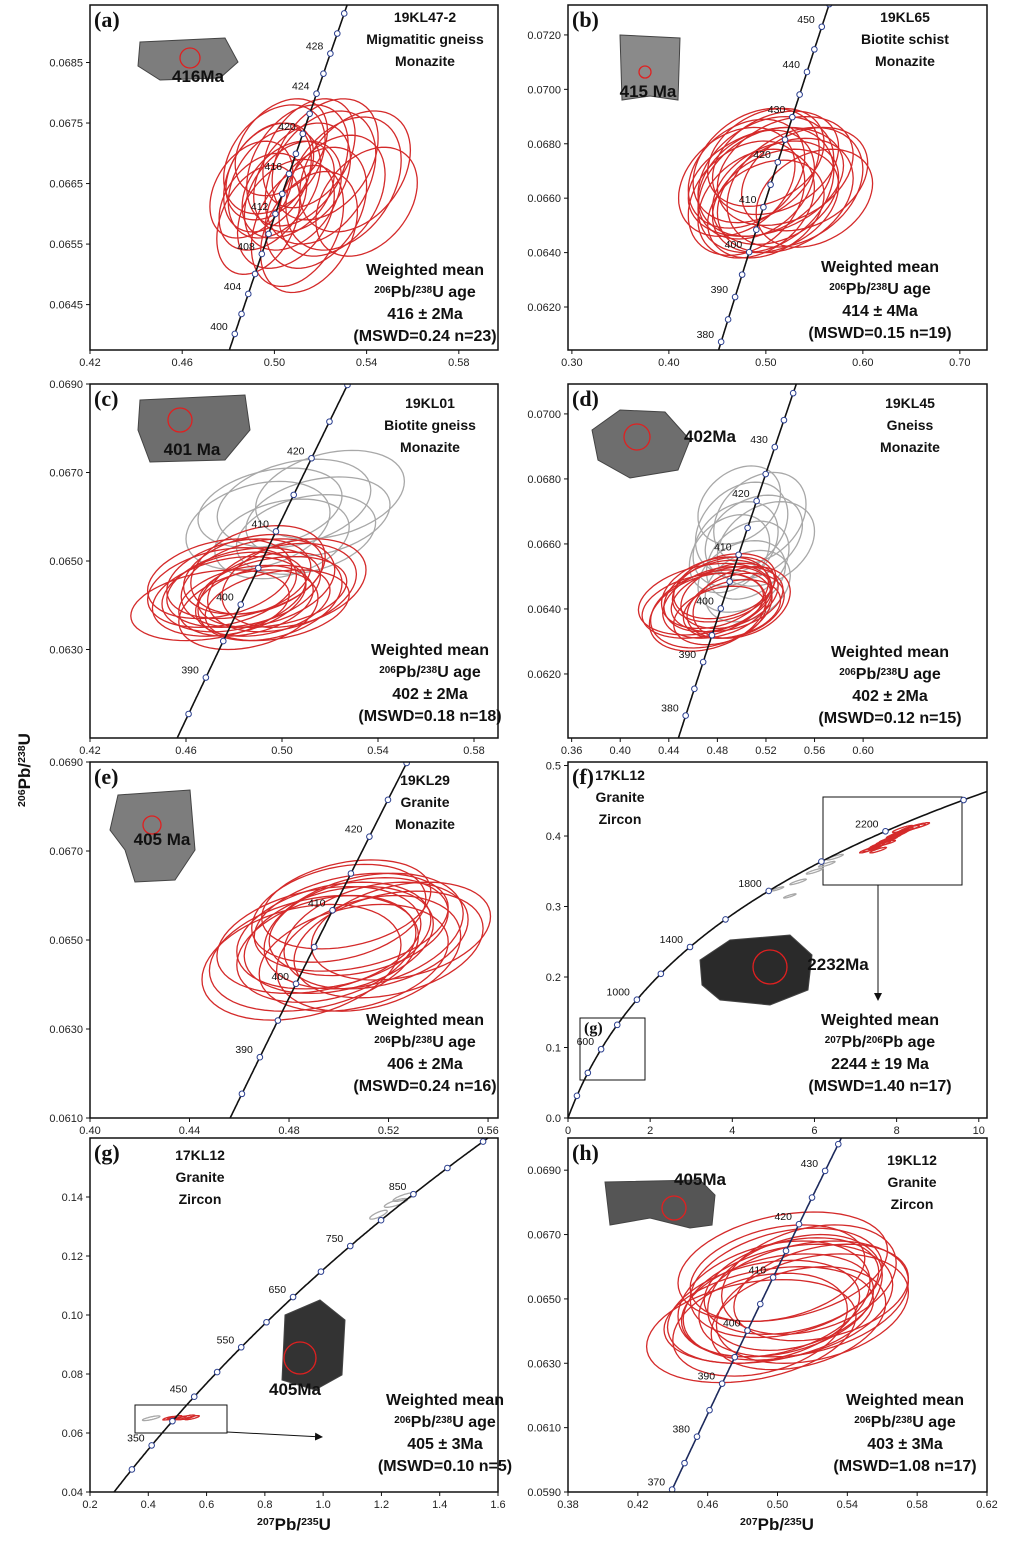  What do you see at coordinates (424, 336) in the screenshot?
I see `result-stats: (MSWD=0.24 n=23)` at bounding box center [424, 336].